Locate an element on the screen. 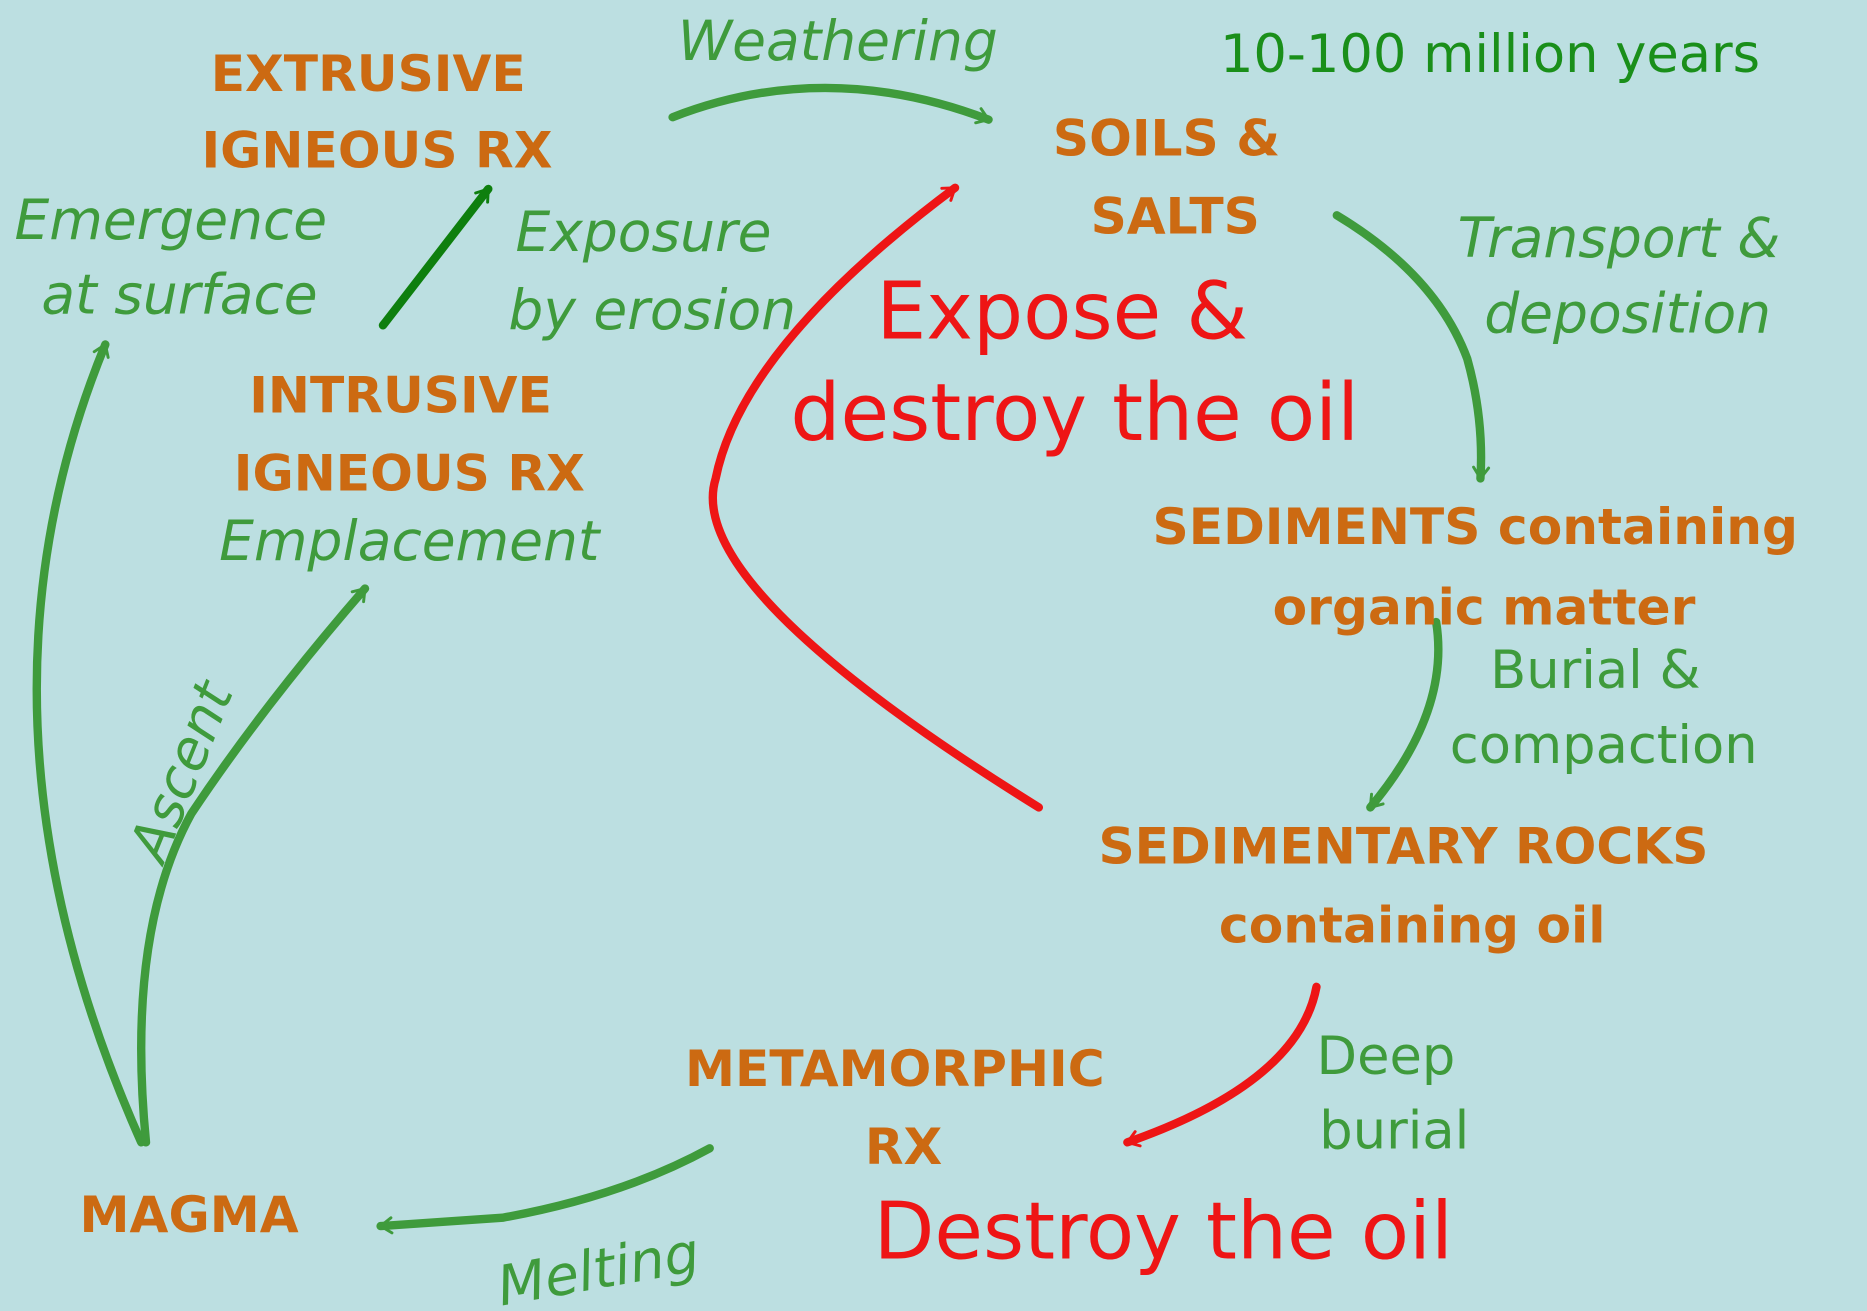 Image resolution: width=1867 pixels, height=1311 pixels. text-line: SOILS & is located at coordinates (1166, 138).